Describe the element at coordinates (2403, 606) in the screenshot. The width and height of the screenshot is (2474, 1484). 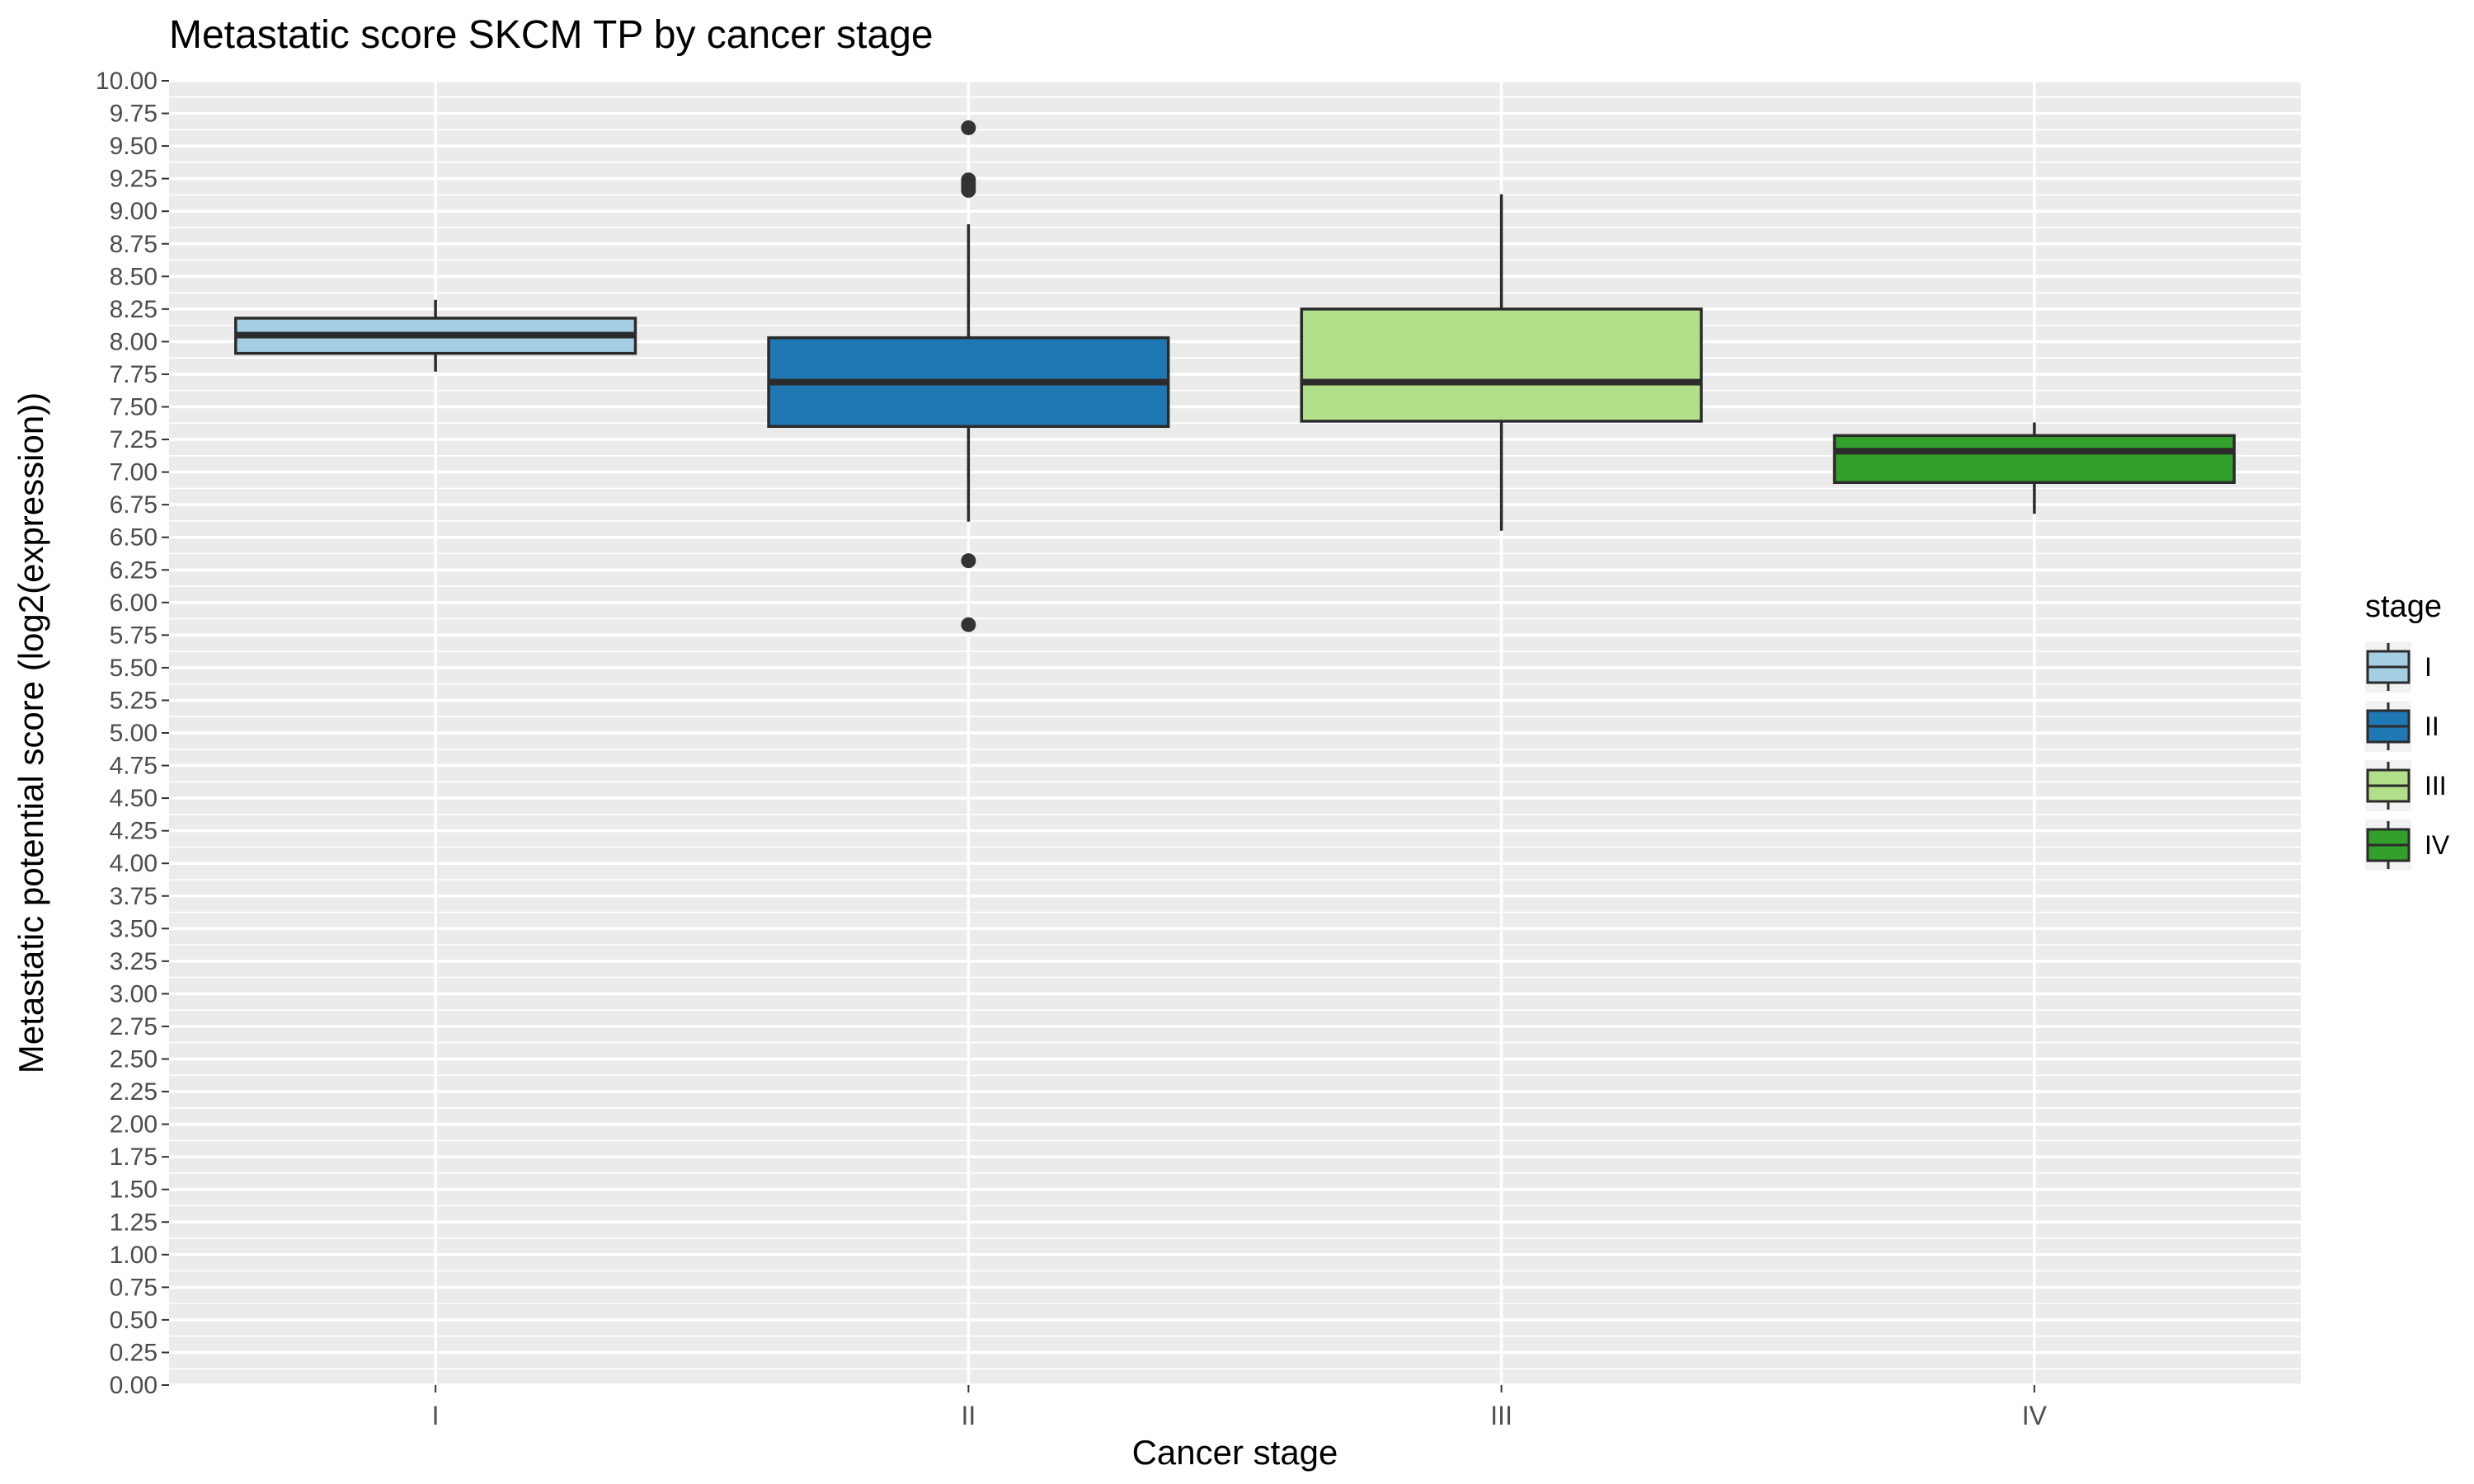
I see `legend-title: stage` at that location.